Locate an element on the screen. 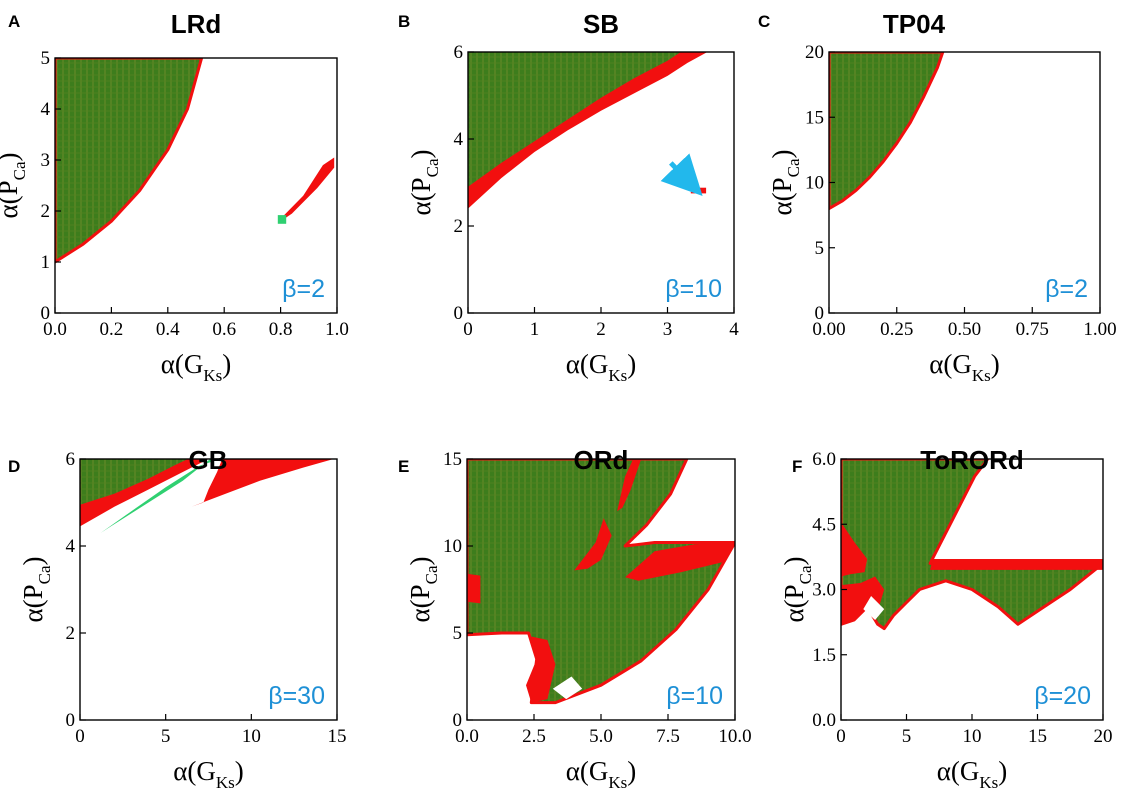 The height and width of the screenshot is (800, 1132). beta-annotation: β=20 is located at coordinates (1062, 696).